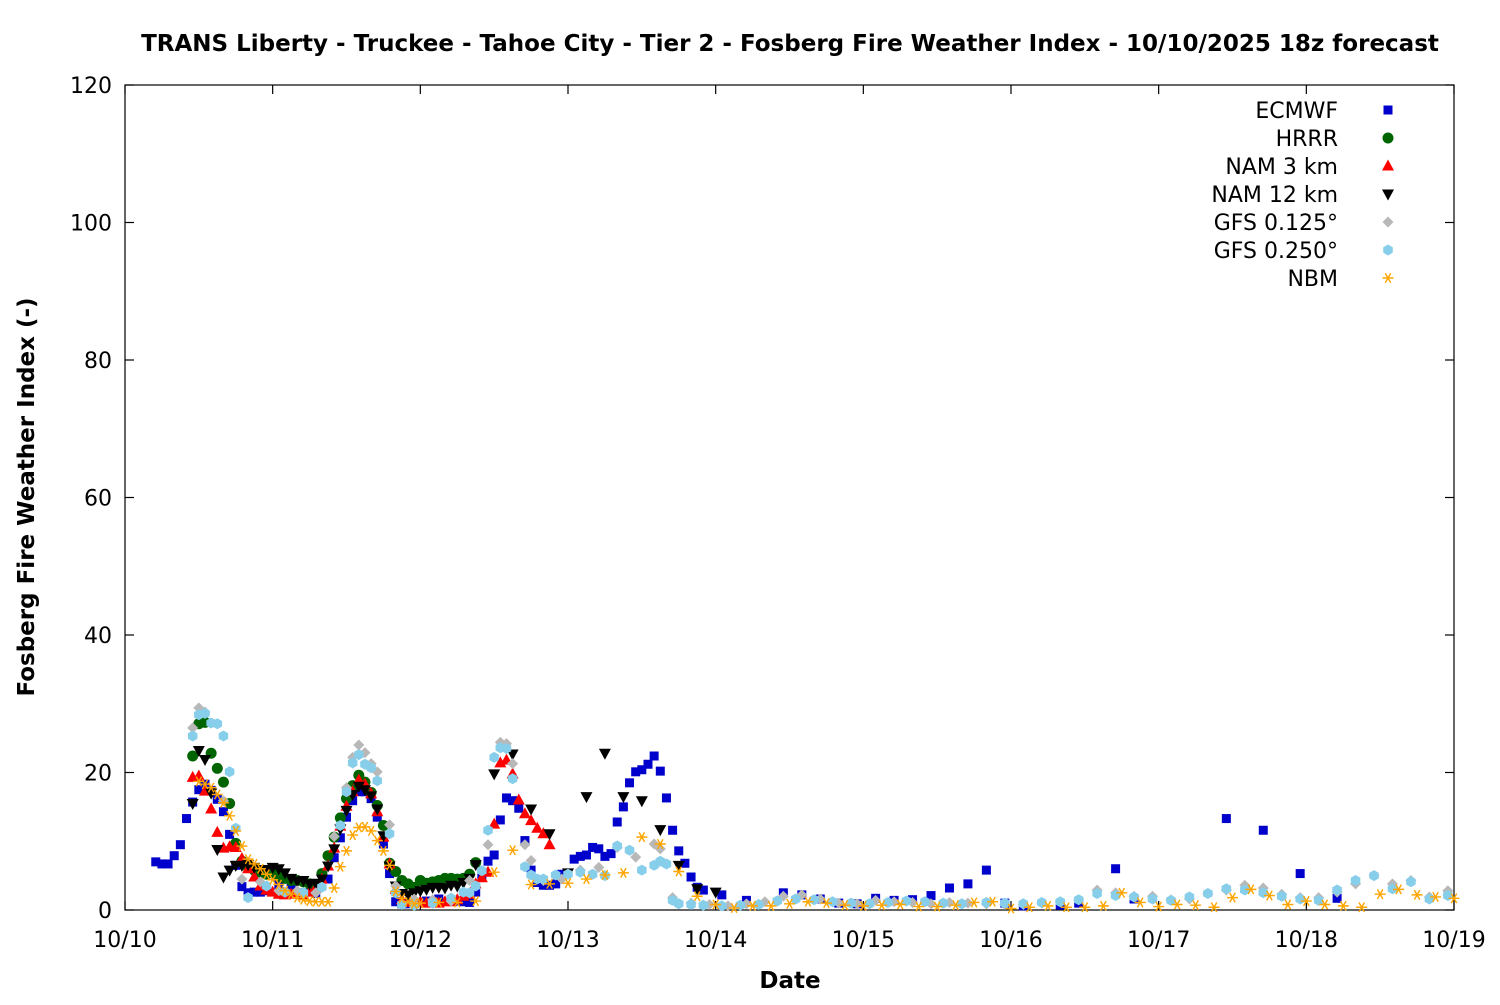  What do you see at coordinates (1158, 940) in the screenshot?
I see `x-tick-label: 10/17` at bounding box center [1158, 940].